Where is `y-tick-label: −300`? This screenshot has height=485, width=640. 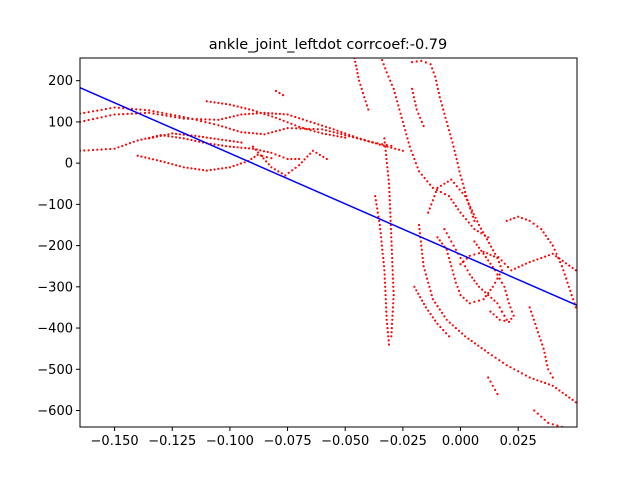 y-tick-label: −300 is located at coordinates (55, 287).